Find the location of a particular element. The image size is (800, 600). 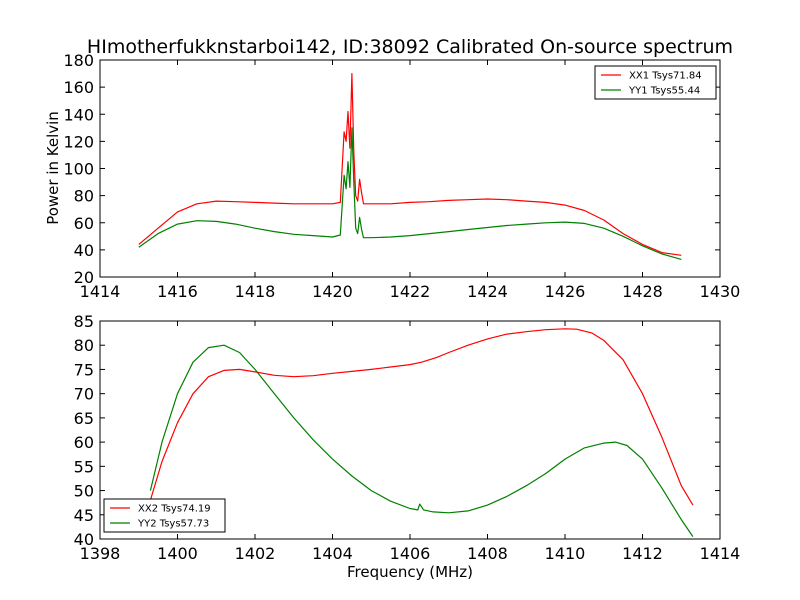

y-axis-label: Power in Kelvin is located at coordinates (53, 168).